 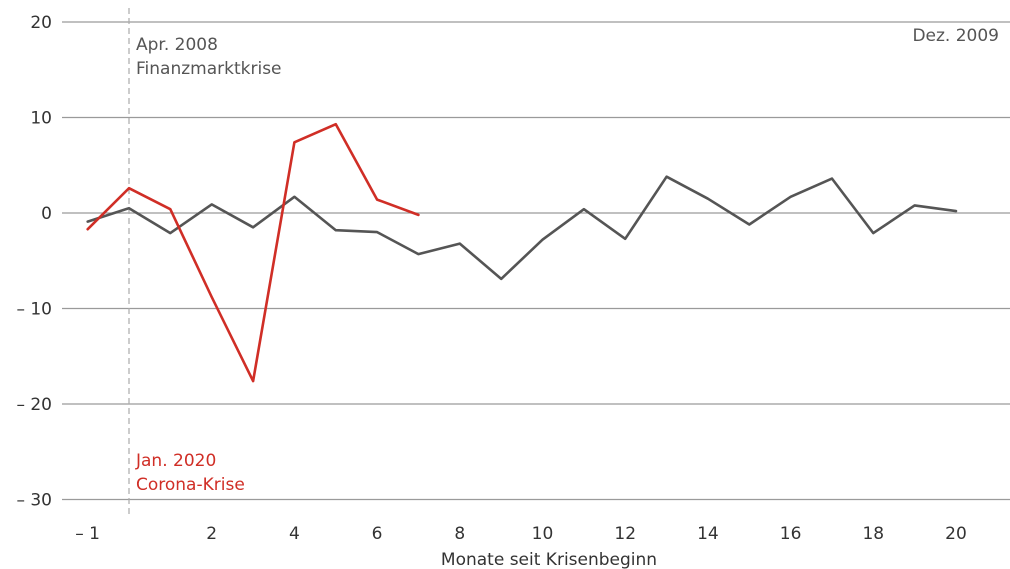 I want to click on annotation-fin-line-0: Apr. 2008, so click(x=177, y=45).